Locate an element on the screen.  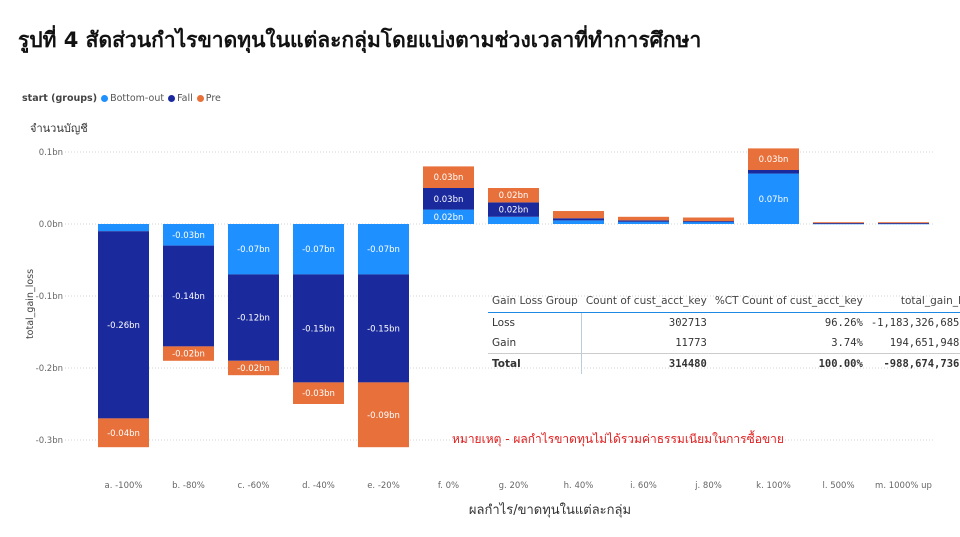
table-row: Loss 302713 96.26% -1,183,326,685.10 is located at coordinates (724, 322).